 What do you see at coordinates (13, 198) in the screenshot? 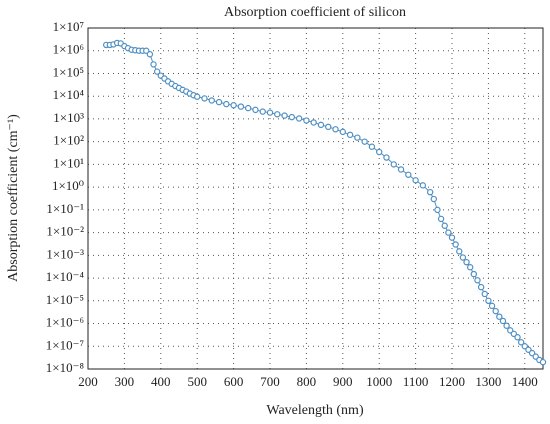
I see `y-axis-label: Absorption coefficient (cm⁻¹)` at bounding box center [13, 198].